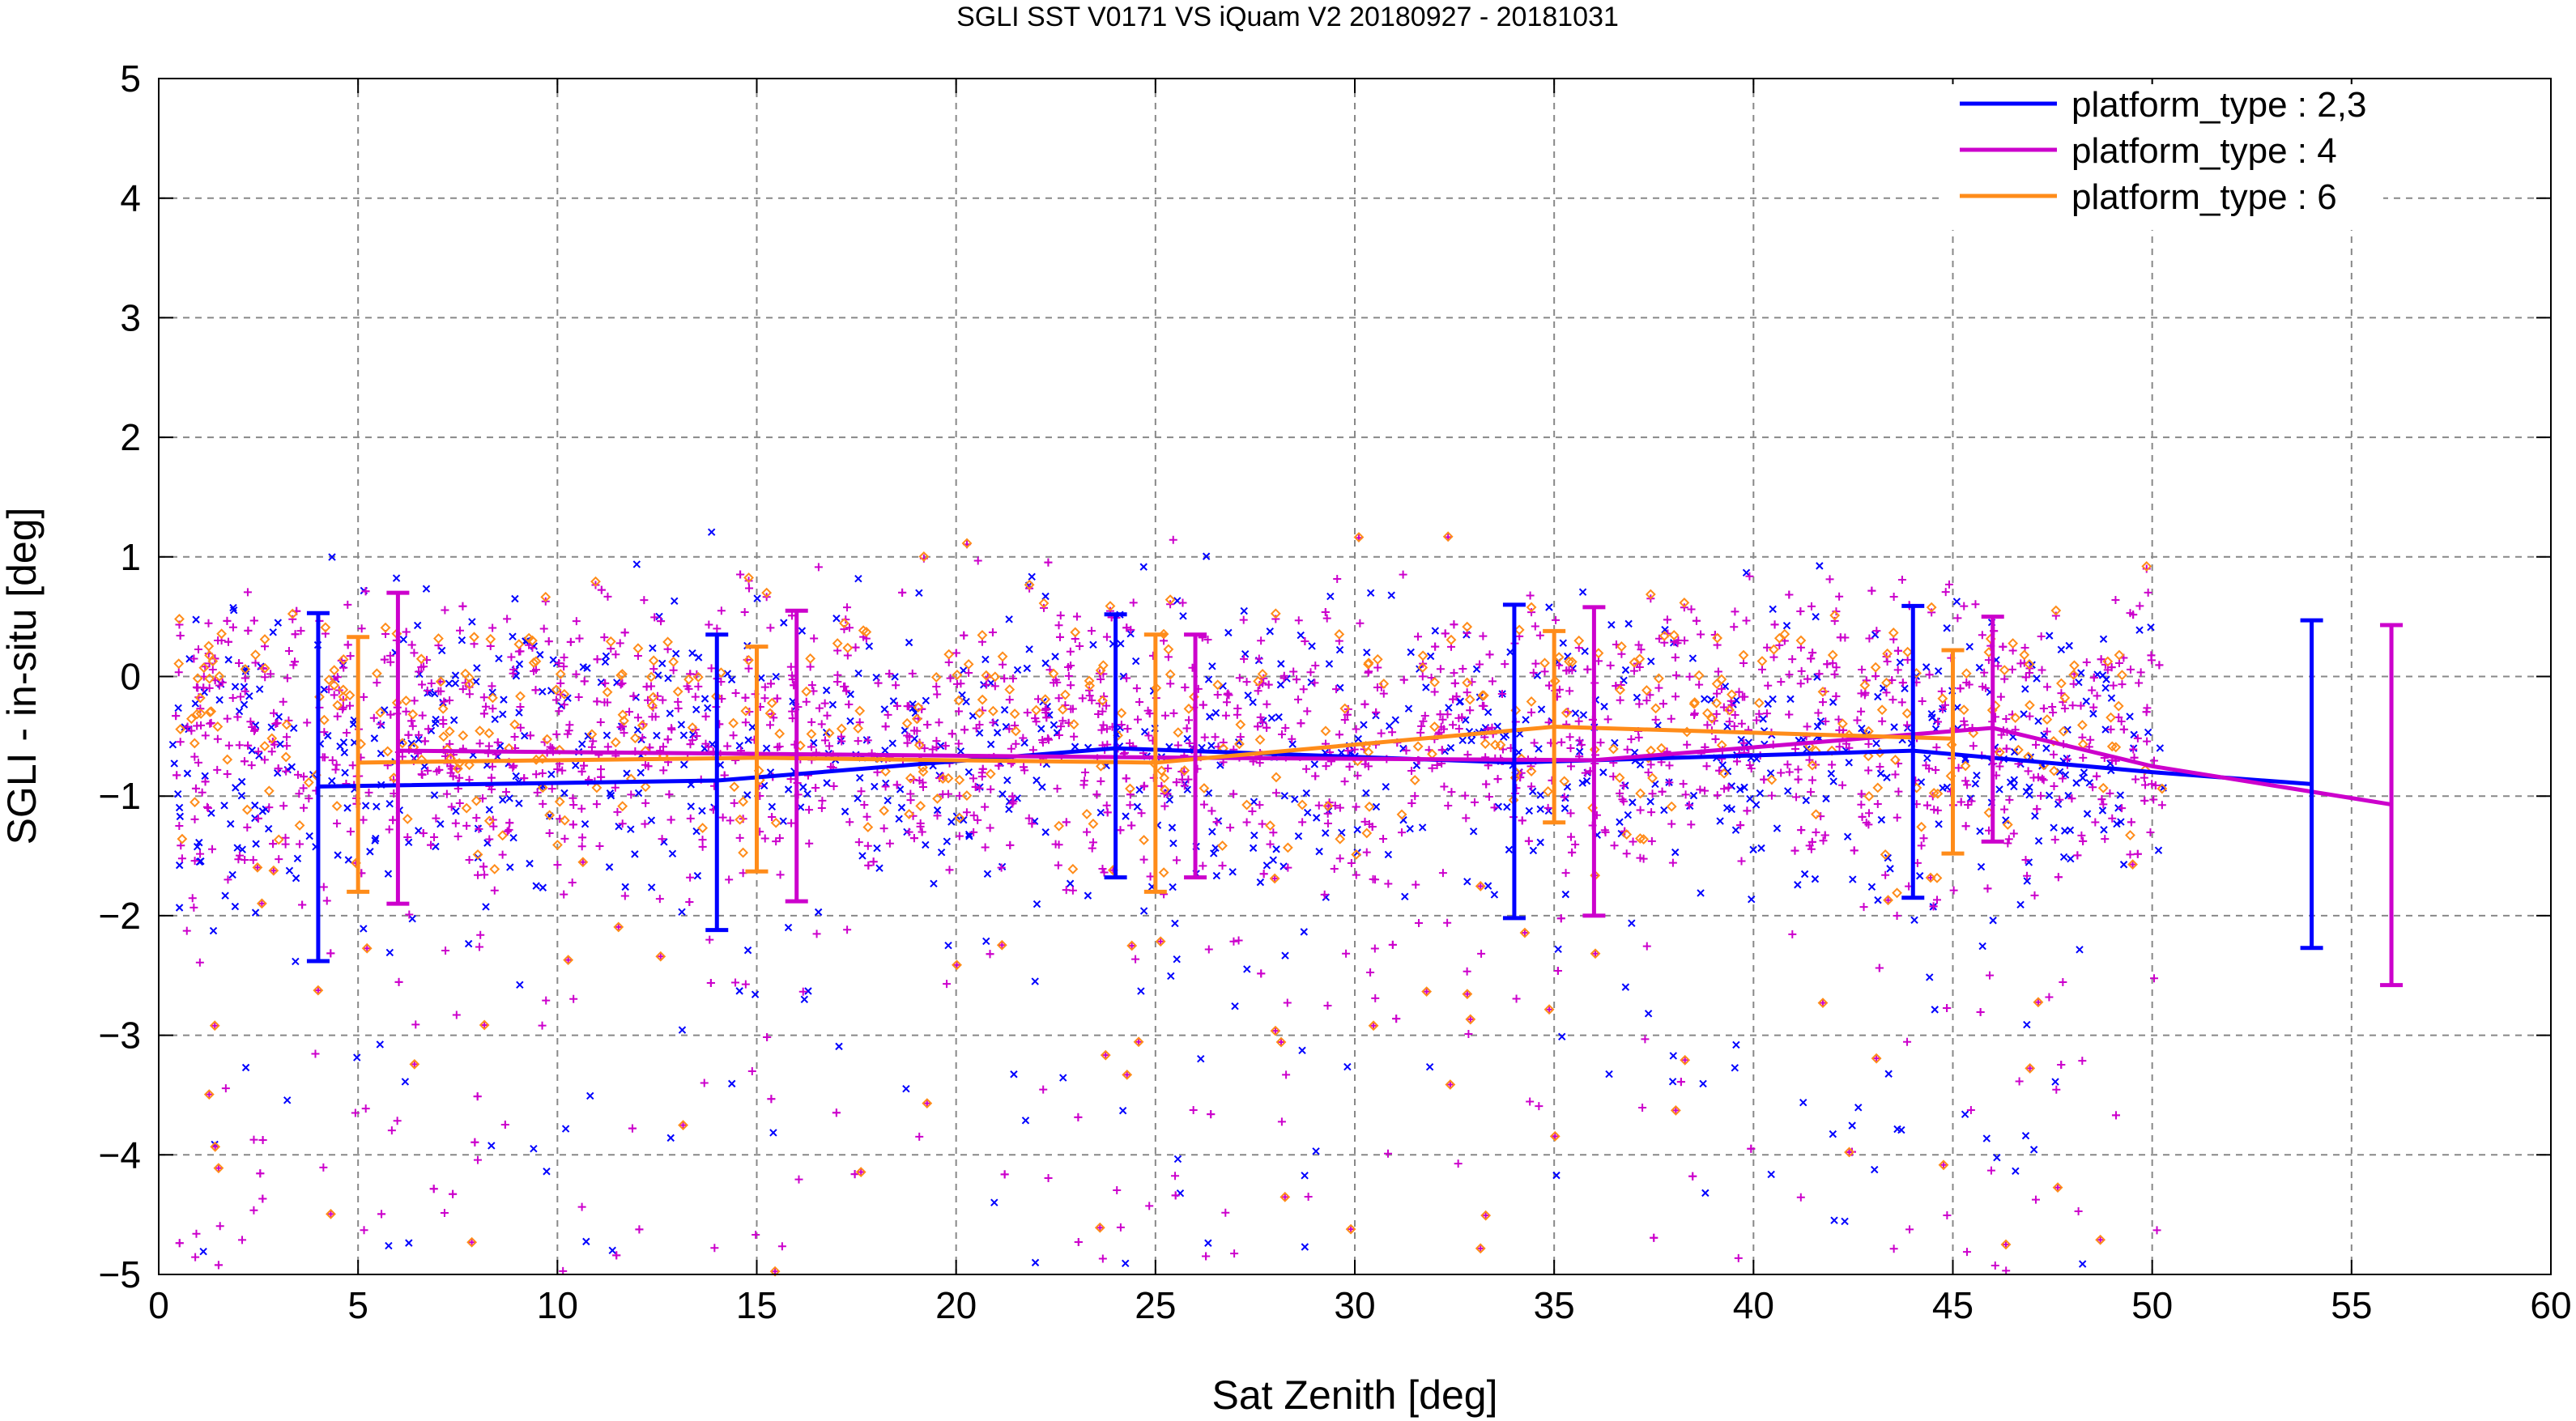 The image size is (2576, 1421). I want to click on y-tick-label: 5, so click(130, 78).